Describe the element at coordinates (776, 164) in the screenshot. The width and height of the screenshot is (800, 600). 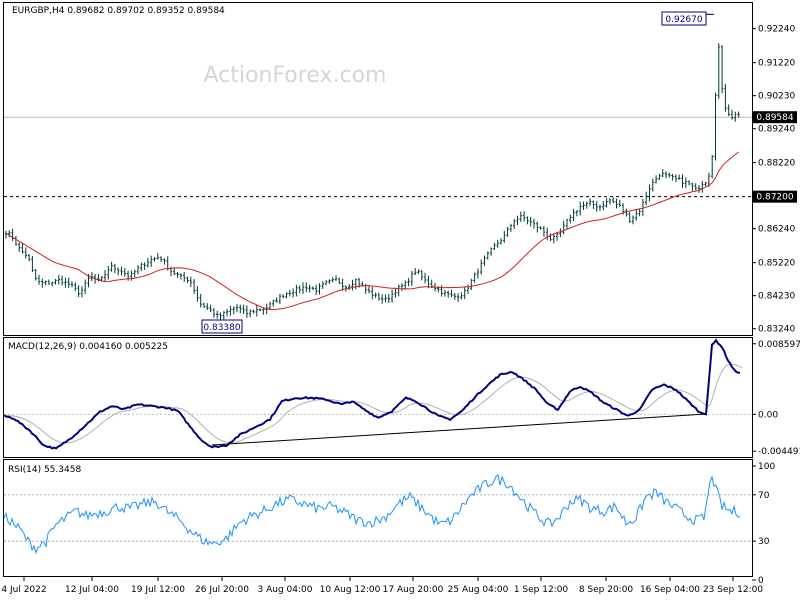
I see `y-tick-label: 0.88220` at that location.